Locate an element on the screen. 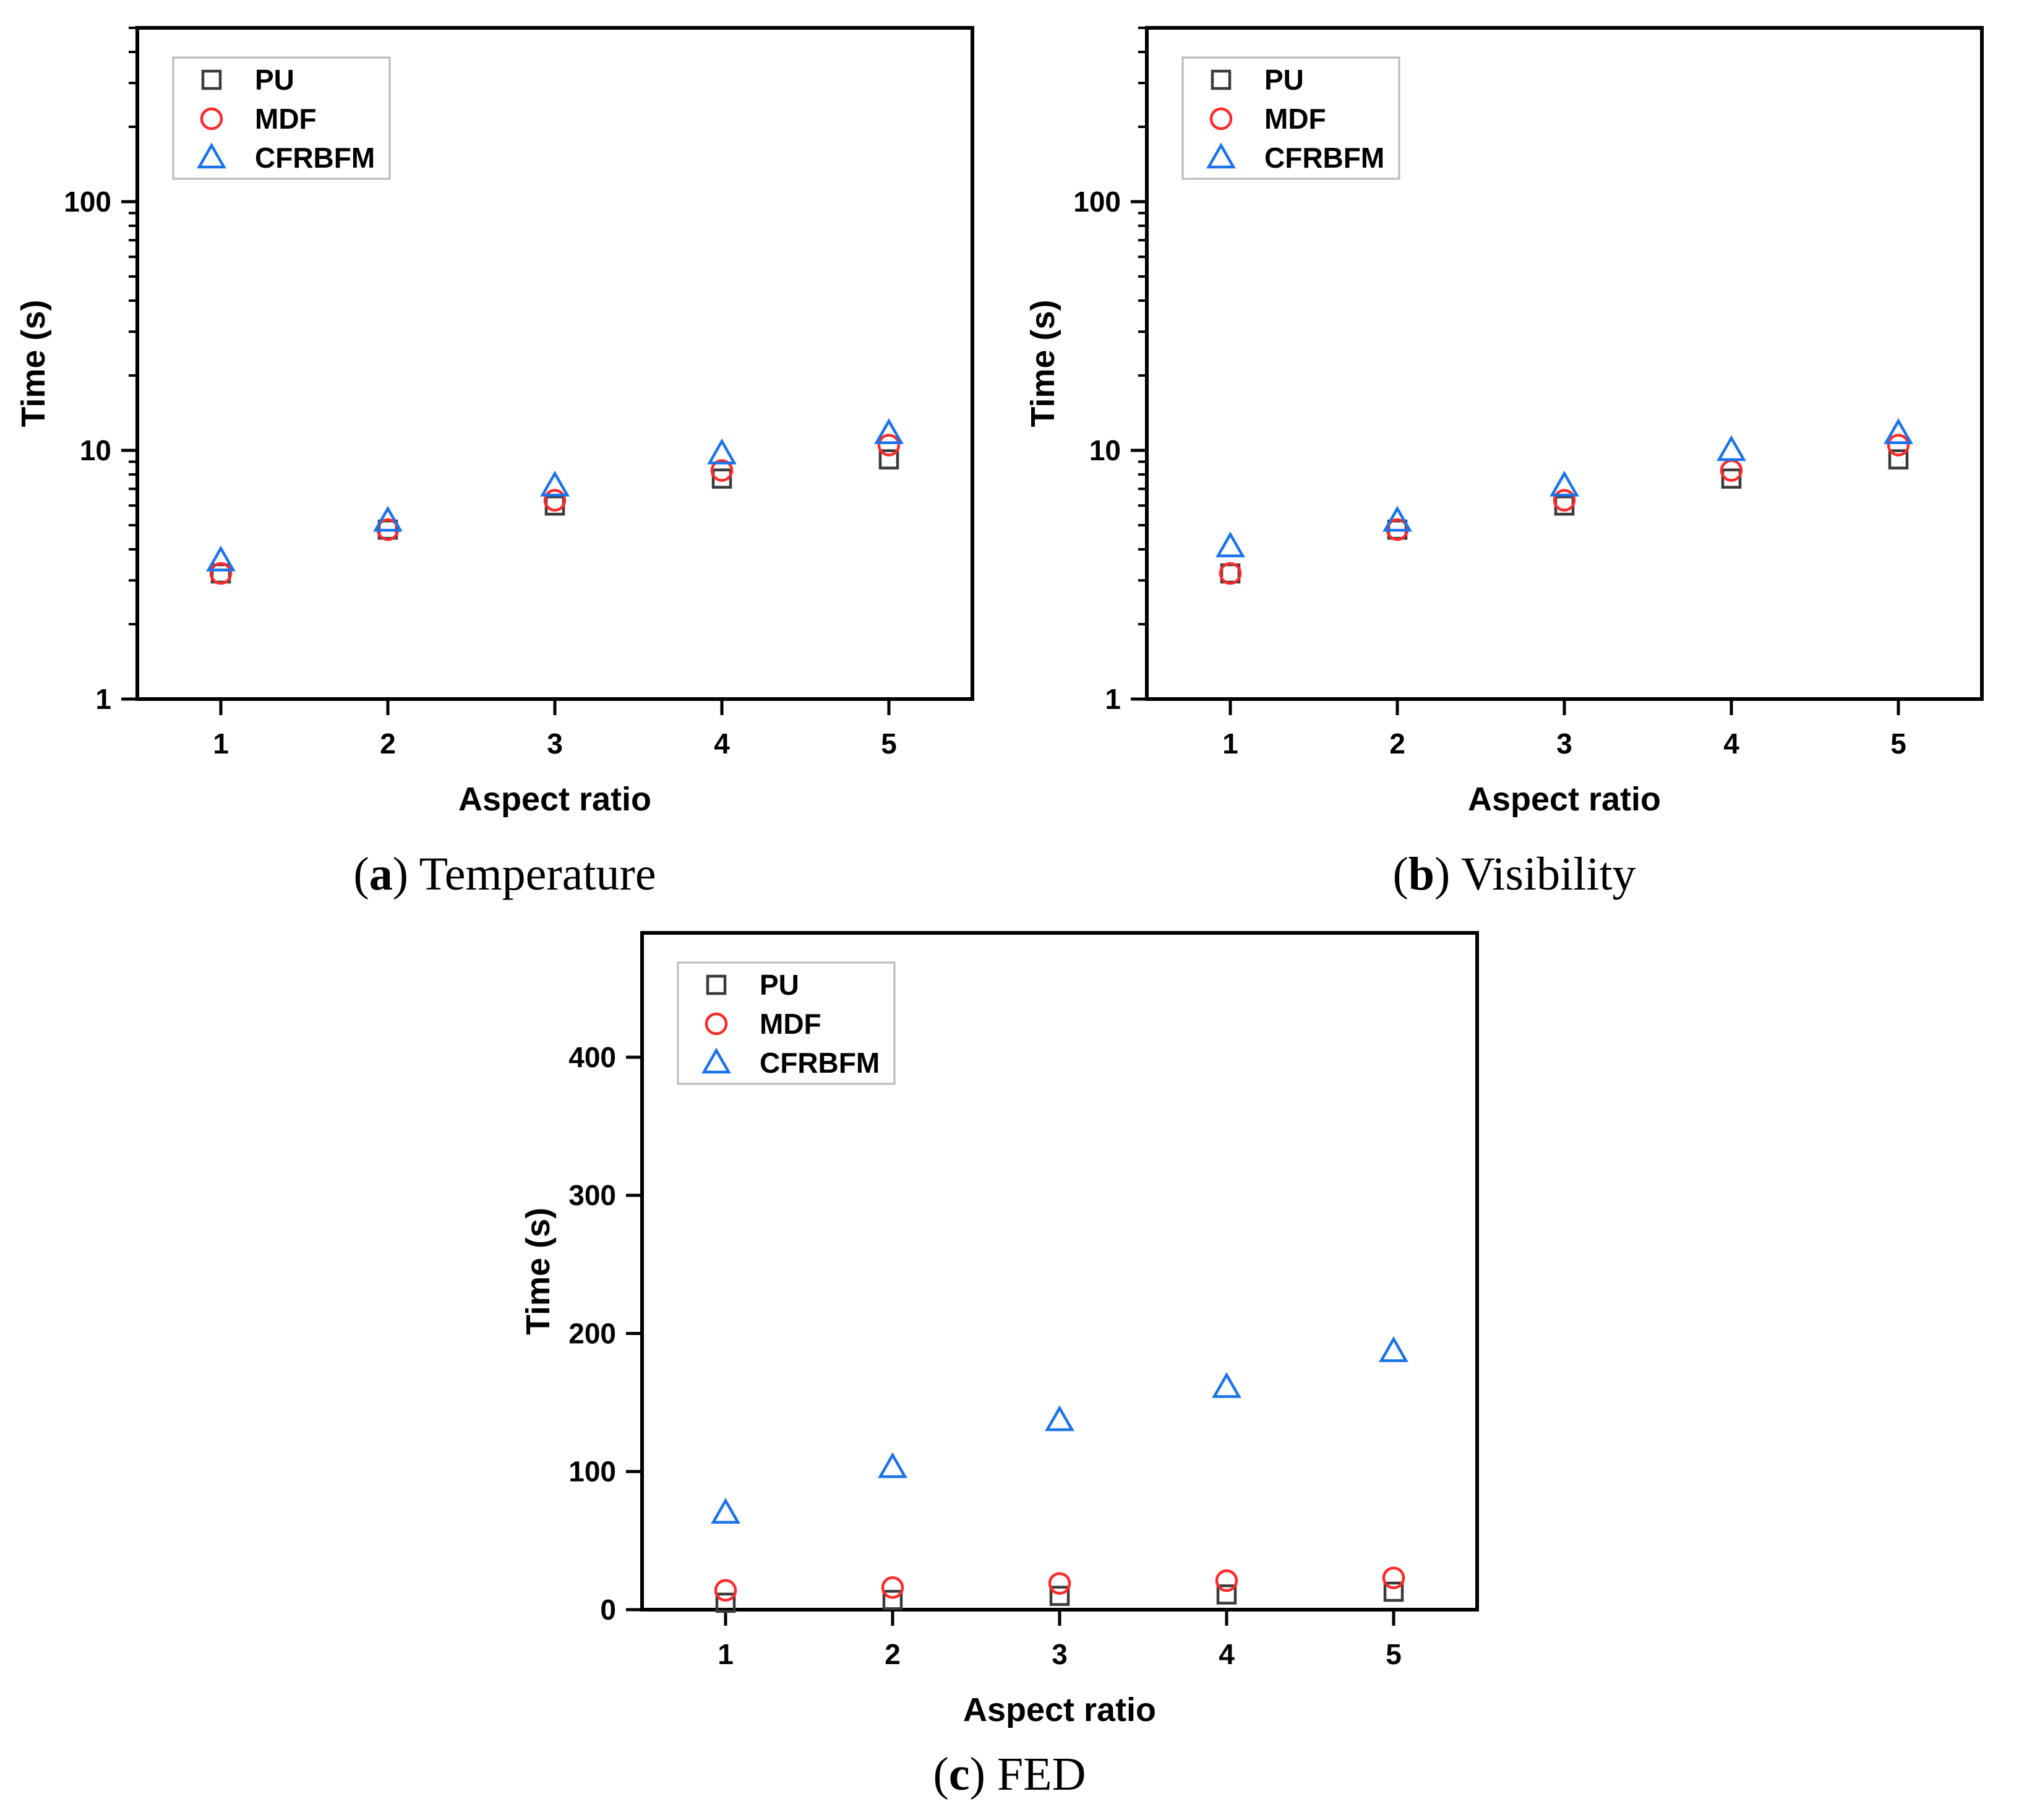 Image resolution: width=2019 pixels, height=1820 pixels. caption-letter: c is located at coordinates (959, 1774).